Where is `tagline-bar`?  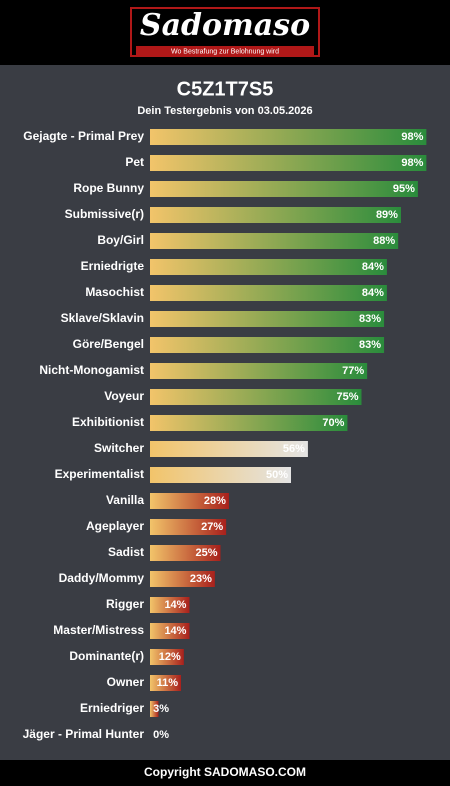 tagline-bar is located at coordinates (225, 51).